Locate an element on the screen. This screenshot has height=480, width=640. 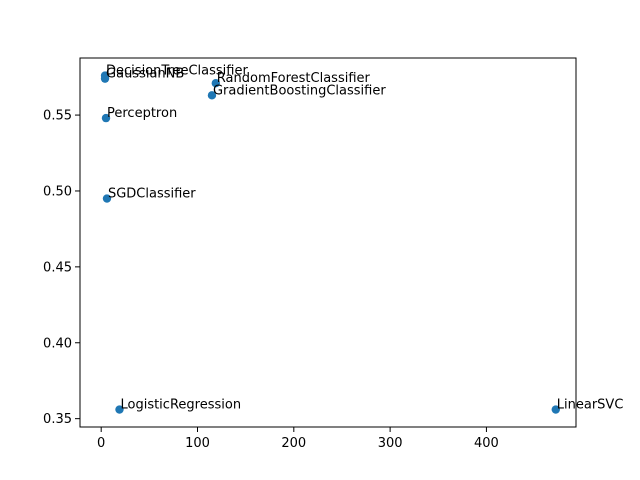
x-tick-label: 200 is located at coordinates (293, 443).